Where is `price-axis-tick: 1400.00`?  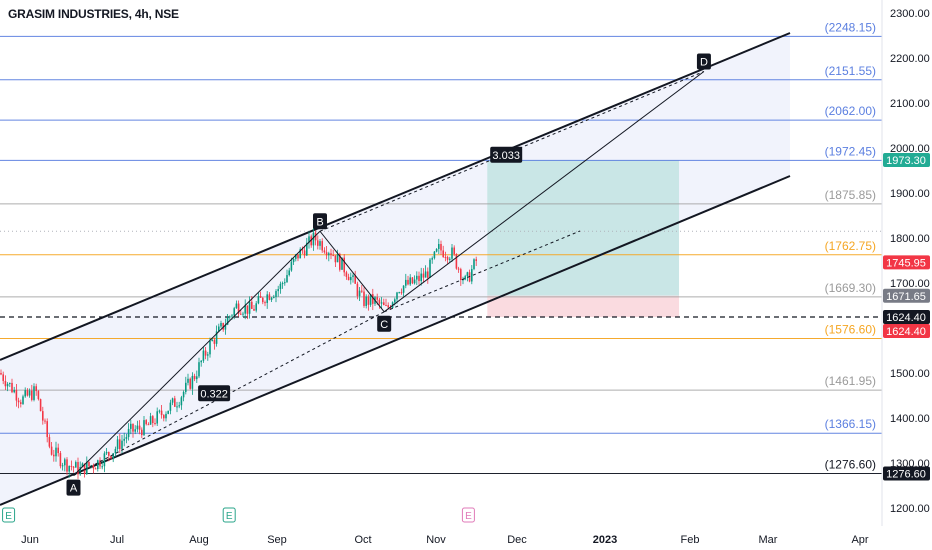
price-axis-tick: 1400.00 is located at coordinates (910, 419).